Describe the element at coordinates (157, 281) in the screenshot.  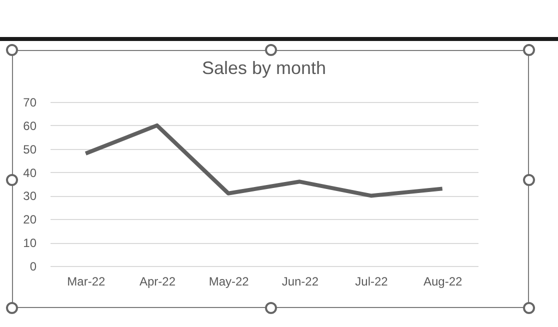
I see `x-tick-label: Apr-22` at that location.